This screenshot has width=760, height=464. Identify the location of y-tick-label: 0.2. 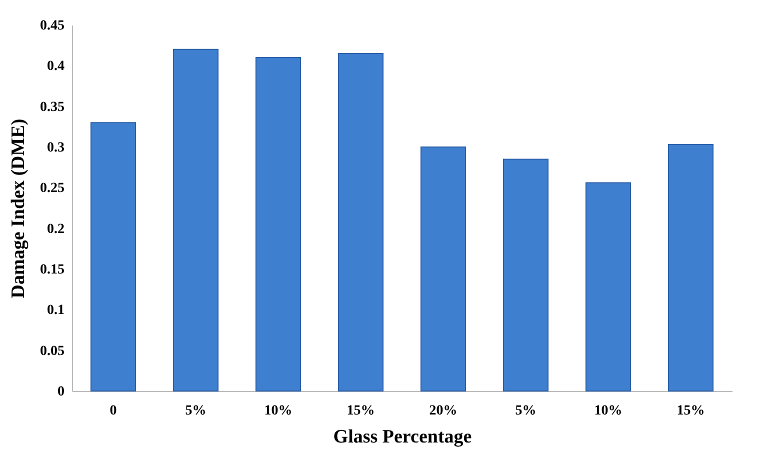
(55, 229).